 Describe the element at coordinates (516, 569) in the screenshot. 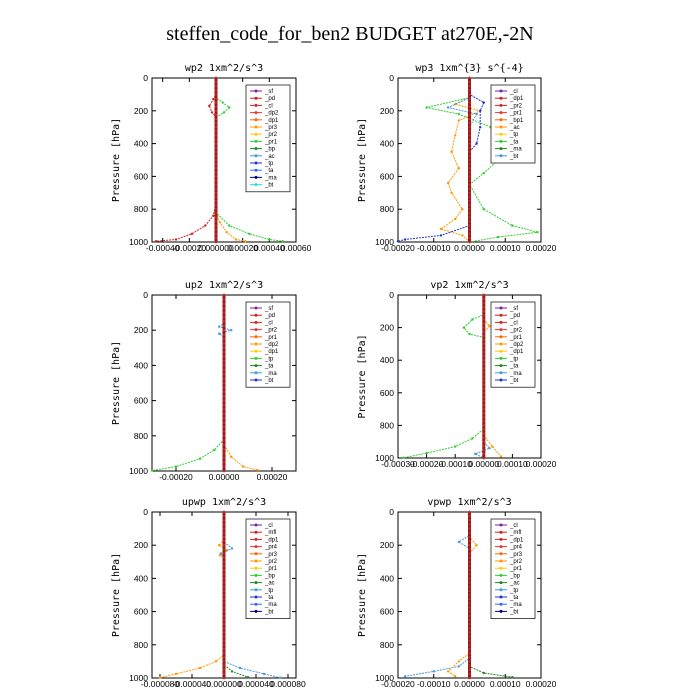

I see `legend-entry: _pr1` at that location.